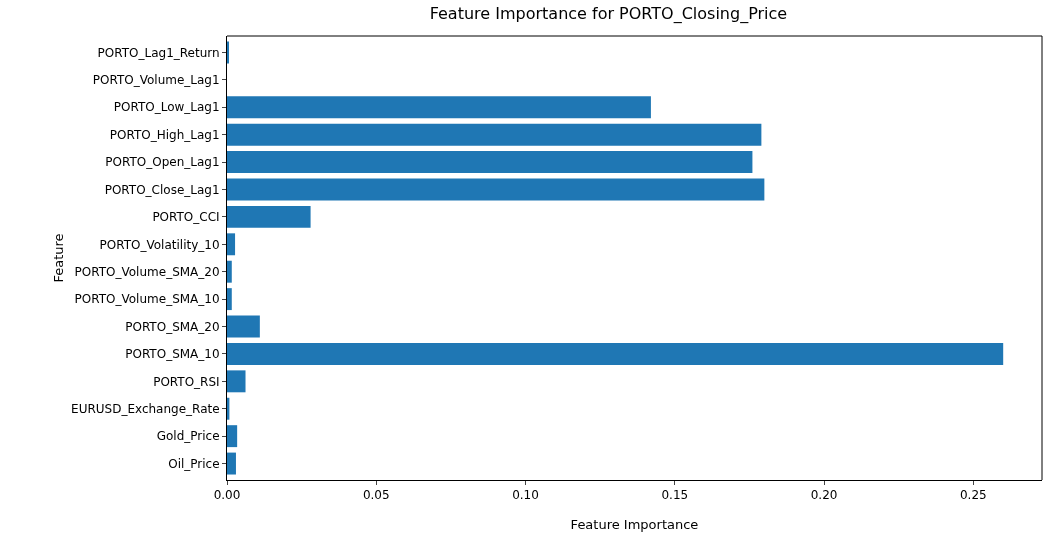  I want to click on y-tick-label: EURUSD_Exchange_Rate, so click(145, 408).